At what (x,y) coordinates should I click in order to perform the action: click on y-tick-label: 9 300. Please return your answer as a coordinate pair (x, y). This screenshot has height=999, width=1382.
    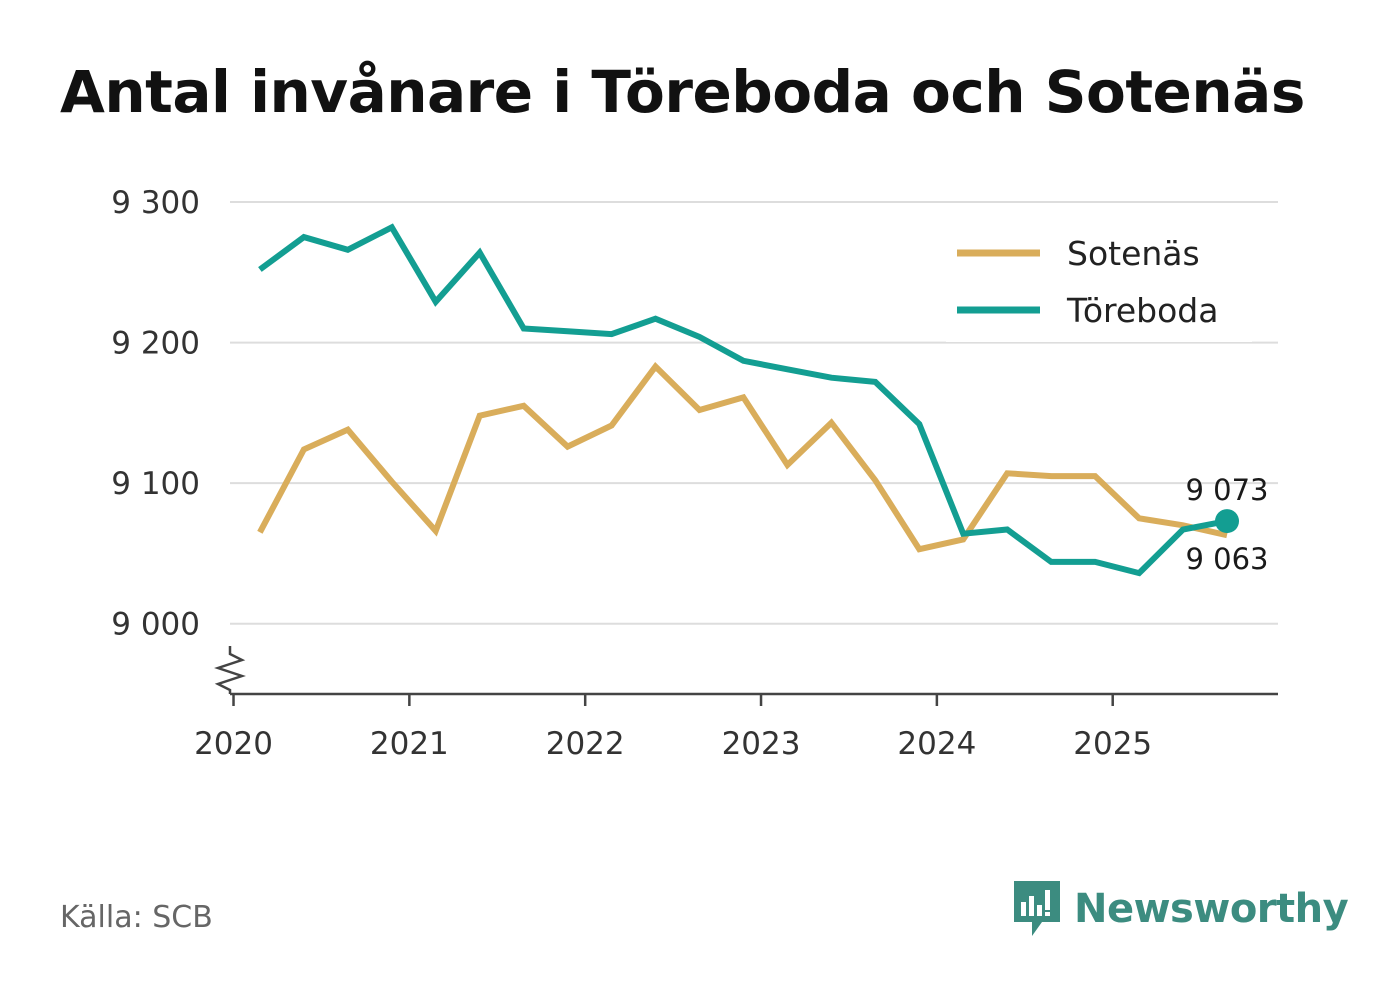
    Looking at the image, I should click on (155, 203).